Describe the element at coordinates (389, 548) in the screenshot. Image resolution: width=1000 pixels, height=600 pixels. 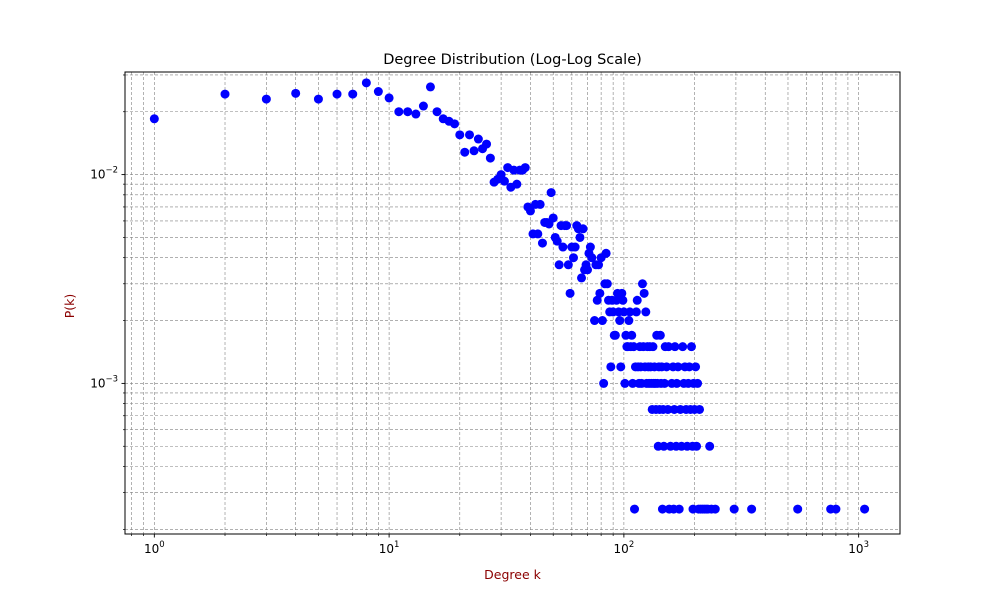
I see `x-tick-label: 10¹` at that location.